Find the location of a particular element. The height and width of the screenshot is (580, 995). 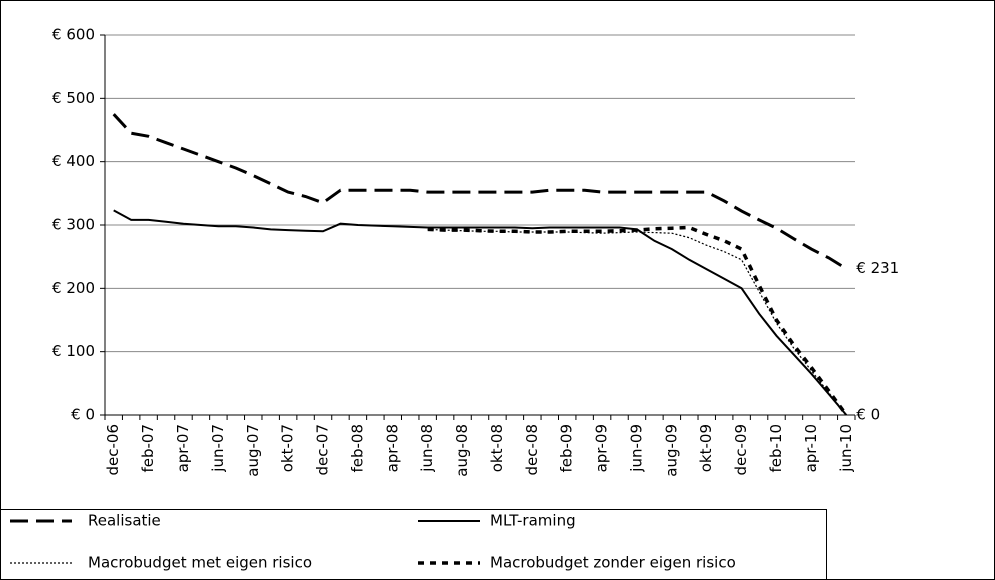

x-tick-label: apr-07 is located at coordinates (183, 448).